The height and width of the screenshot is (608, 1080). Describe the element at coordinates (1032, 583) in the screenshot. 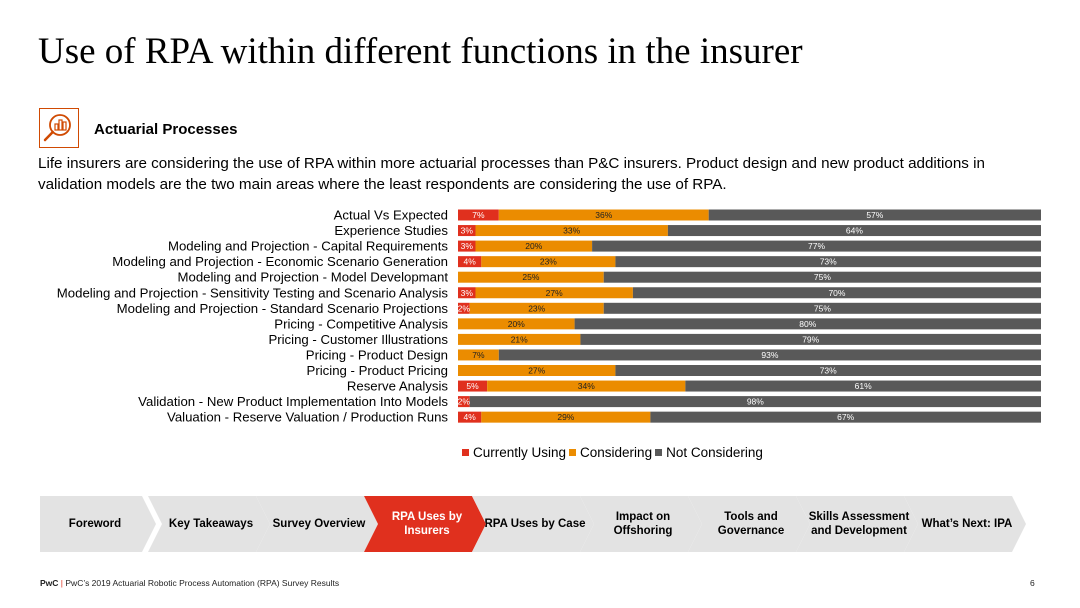

I see `page-number: 6` at that location.